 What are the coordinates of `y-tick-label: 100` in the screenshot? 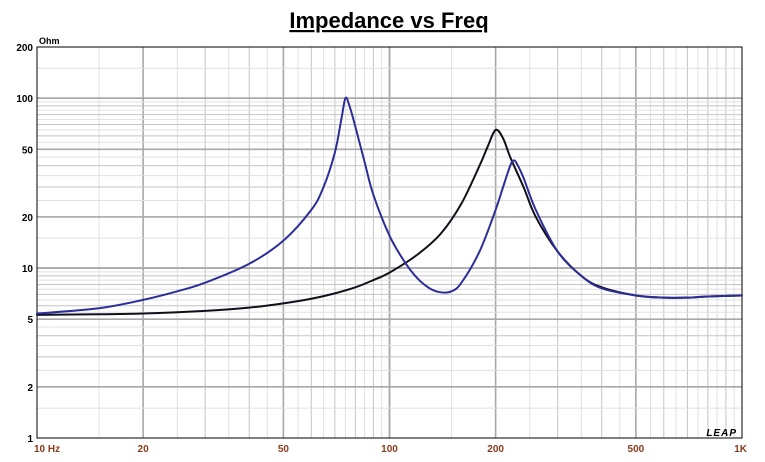 It's located at (24, 99).